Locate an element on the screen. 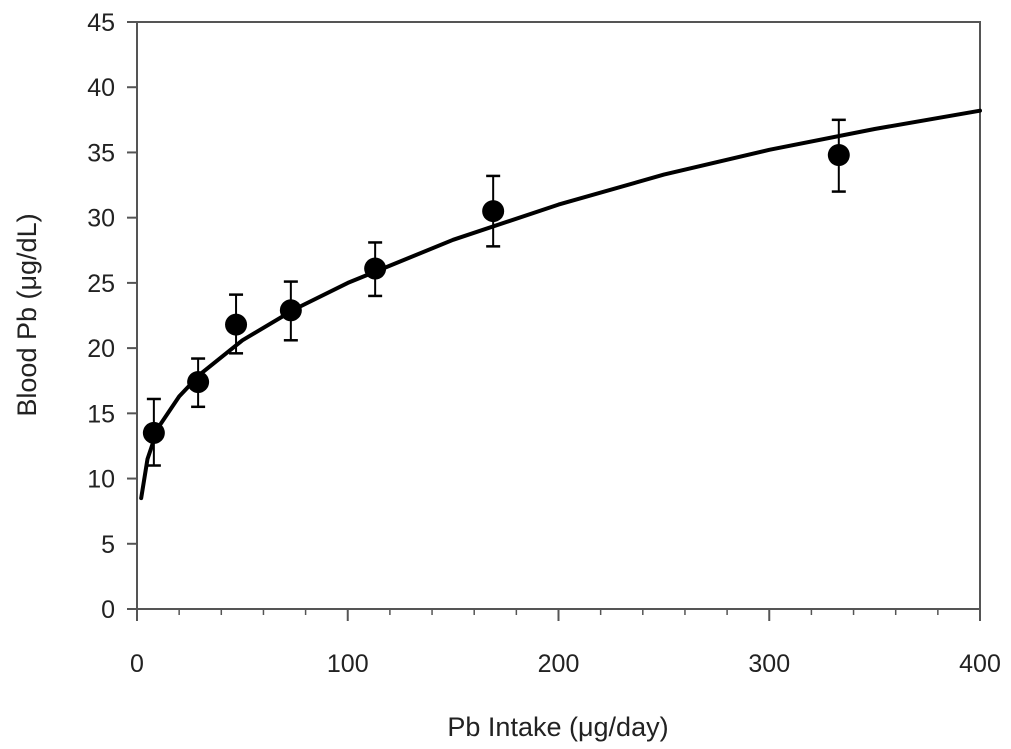  y-tick-label: 45 is located at coordinates (101, 23).